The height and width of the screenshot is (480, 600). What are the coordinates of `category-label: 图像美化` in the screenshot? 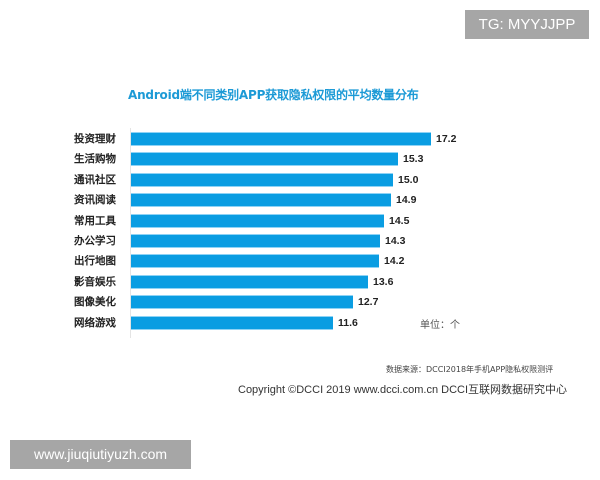 It's located at (95, 302).